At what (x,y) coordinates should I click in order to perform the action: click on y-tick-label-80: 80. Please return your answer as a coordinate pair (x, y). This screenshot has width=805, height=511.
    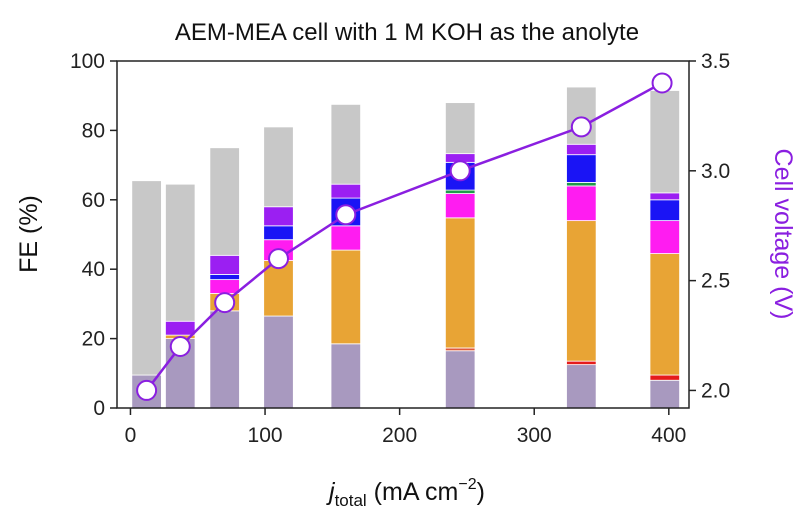
    Looking at the image, I should click on (93, 130).